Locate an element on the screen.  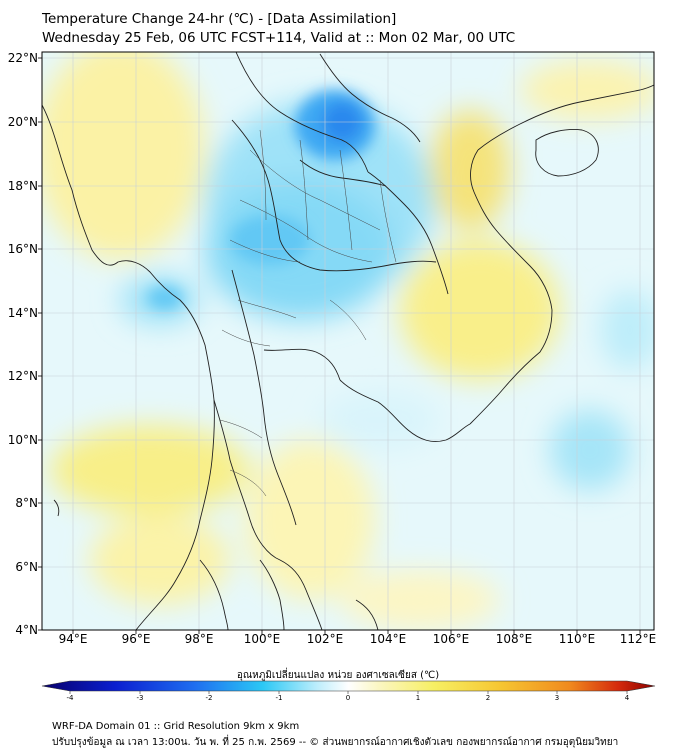
colorbar-tick-minus3: -3 is located at coordinates (140, 698).